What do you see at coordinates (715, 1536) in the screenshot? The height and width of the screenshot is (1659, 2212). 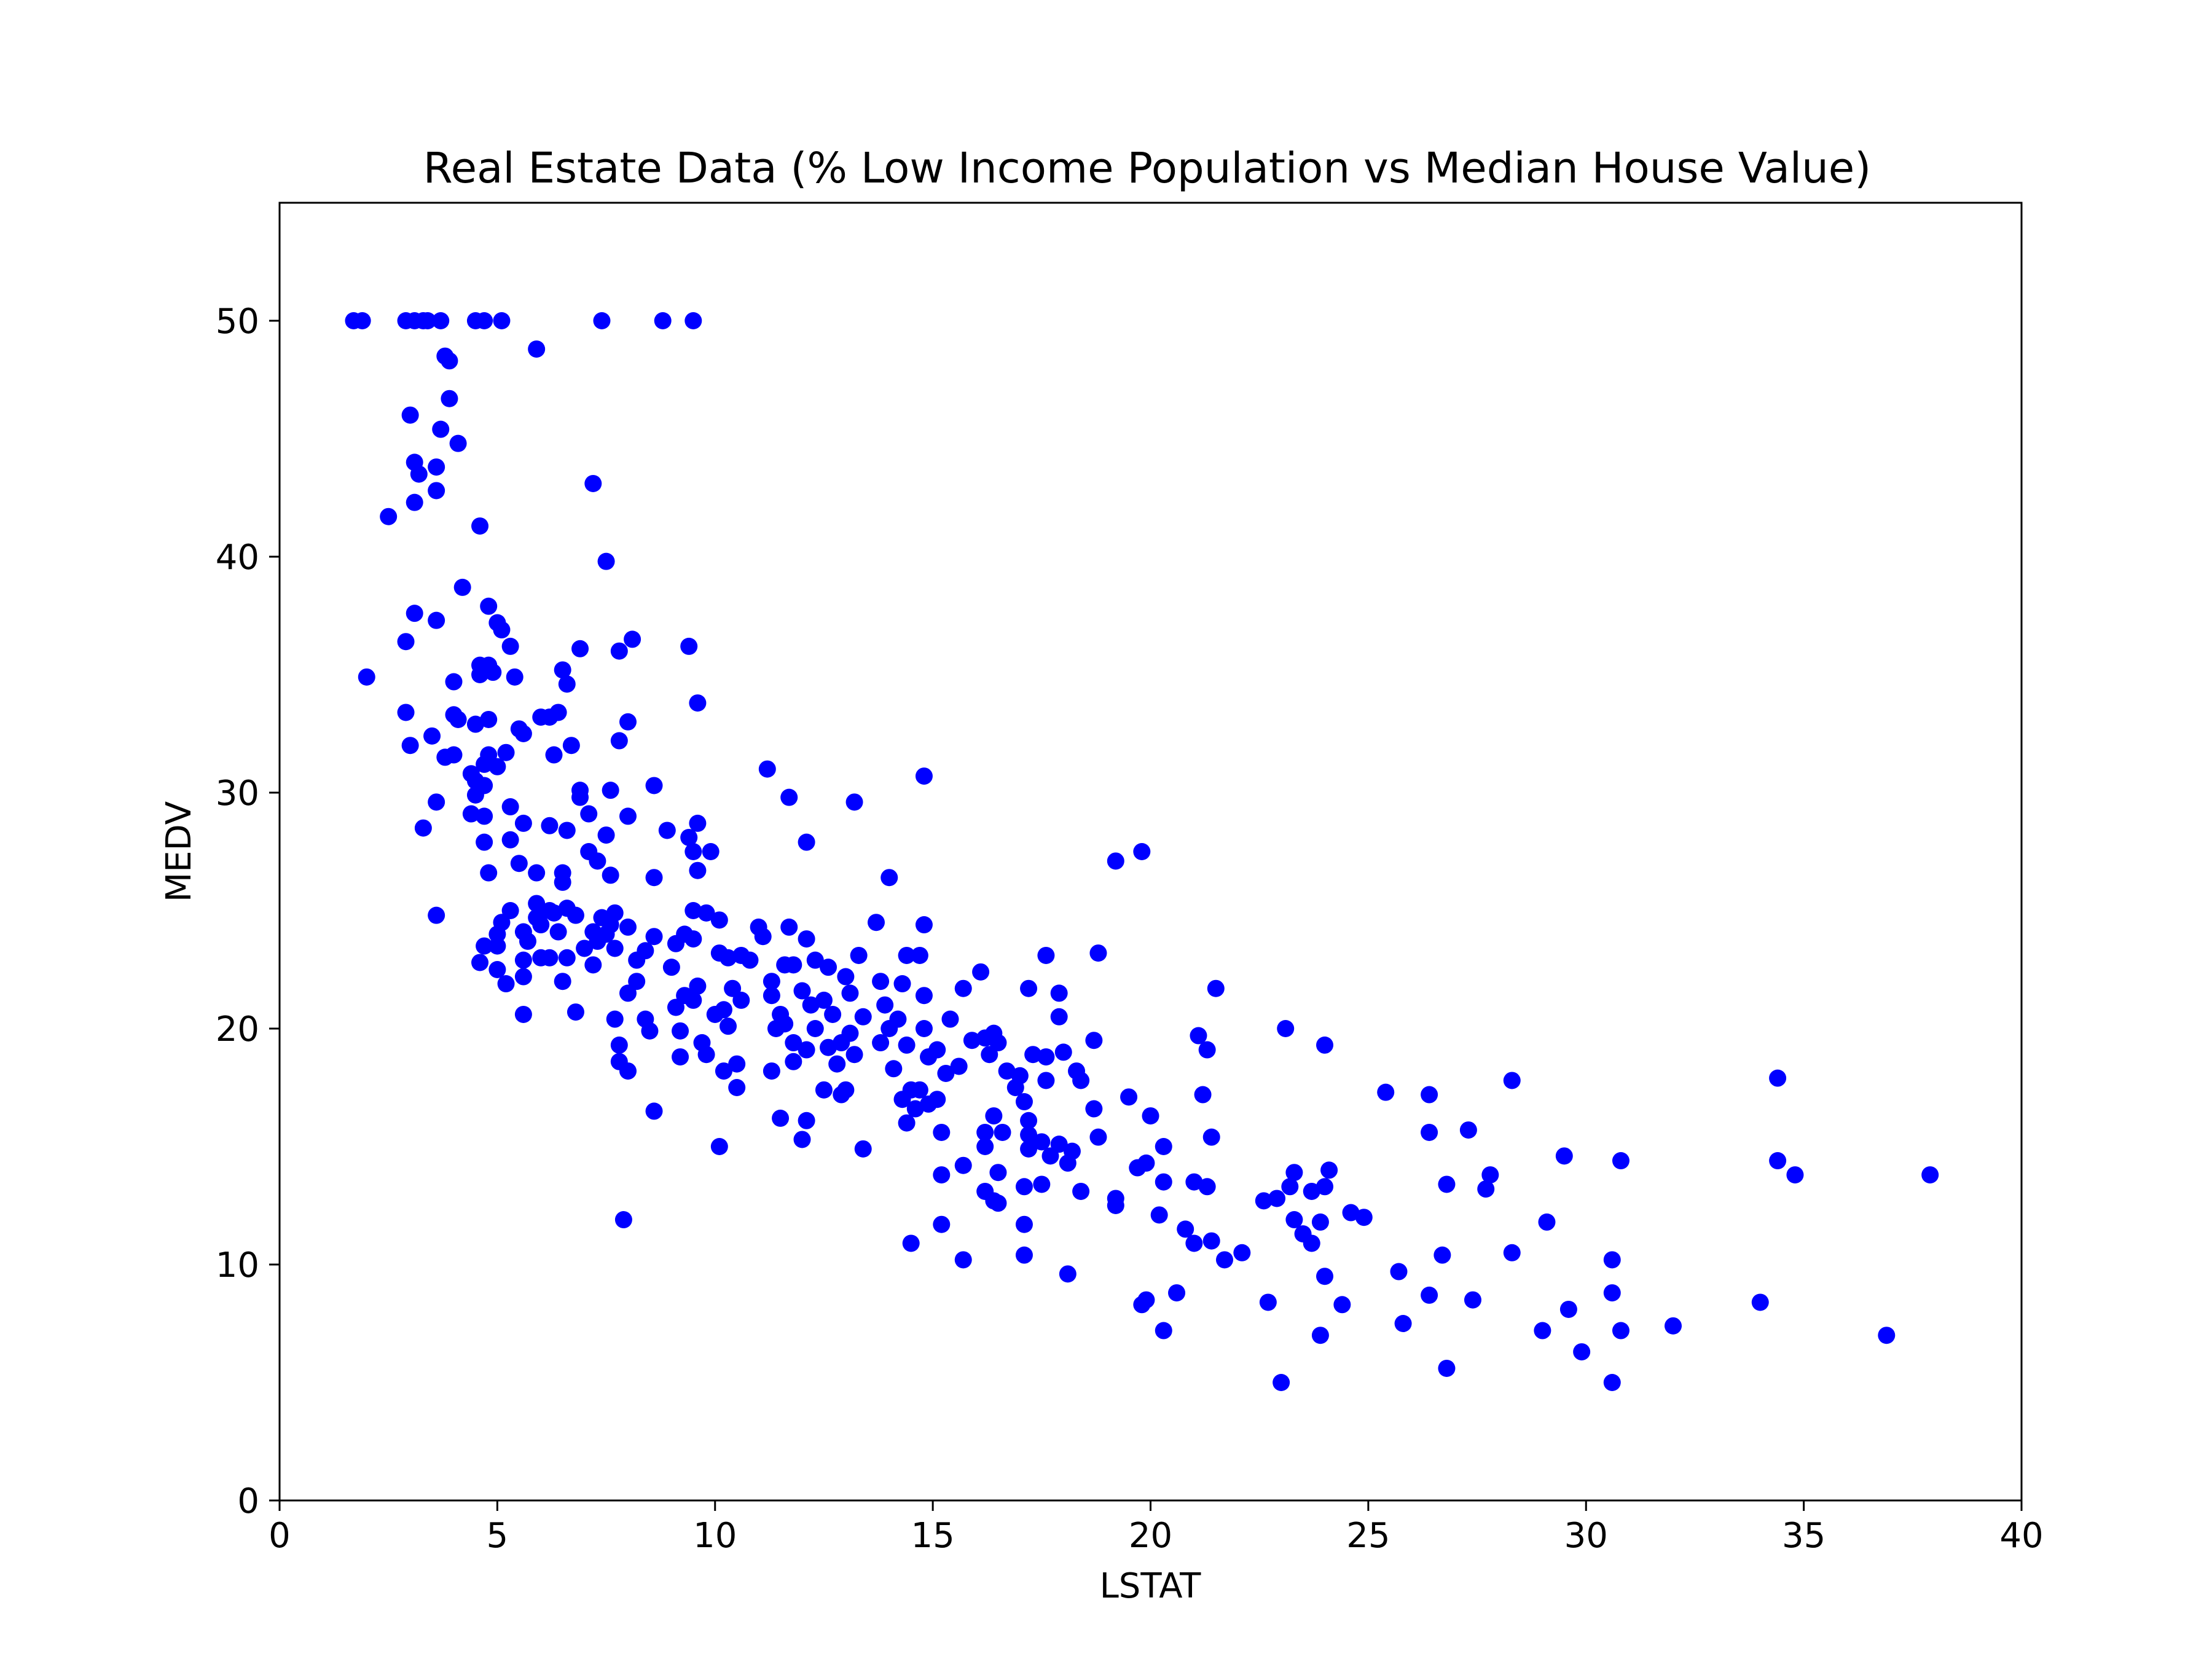 I see `x-tick-label: 10` at bounding box center [715, 1536].